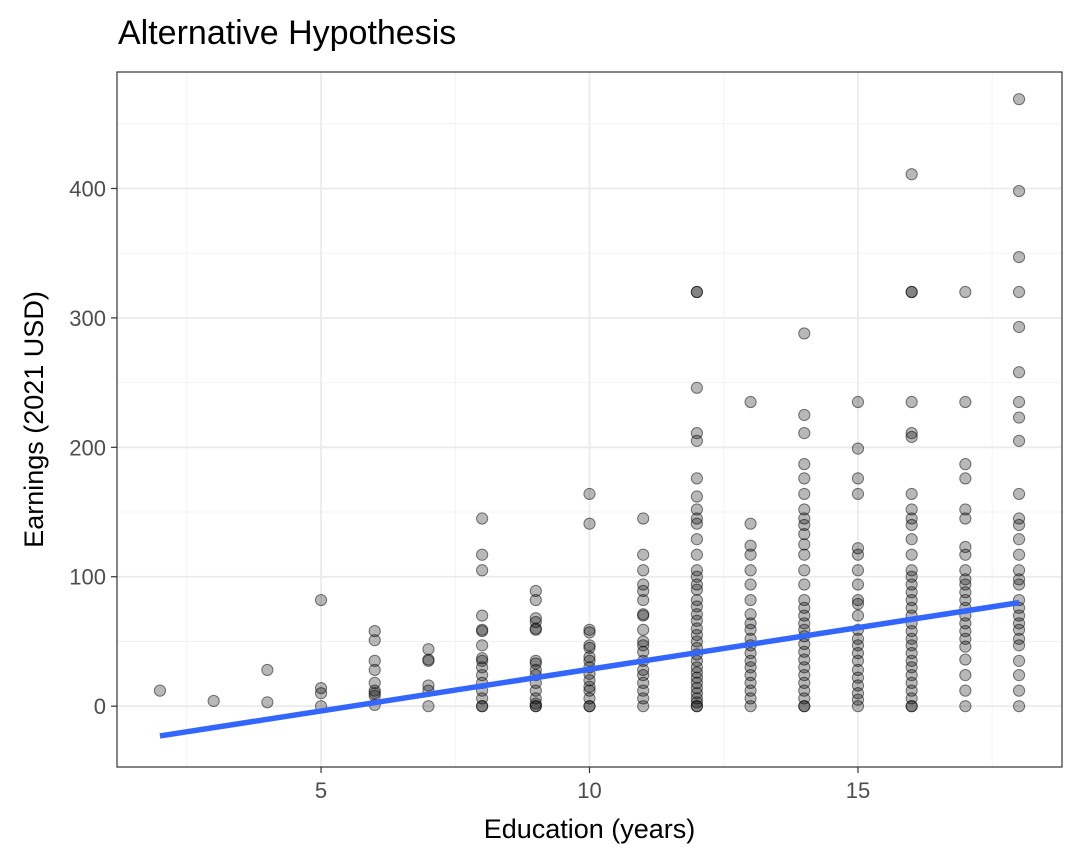  What do you see at coordinates (87, 447) in the screenshot?
I see `y-tick-label: 200` at bounding box center [87, 447].